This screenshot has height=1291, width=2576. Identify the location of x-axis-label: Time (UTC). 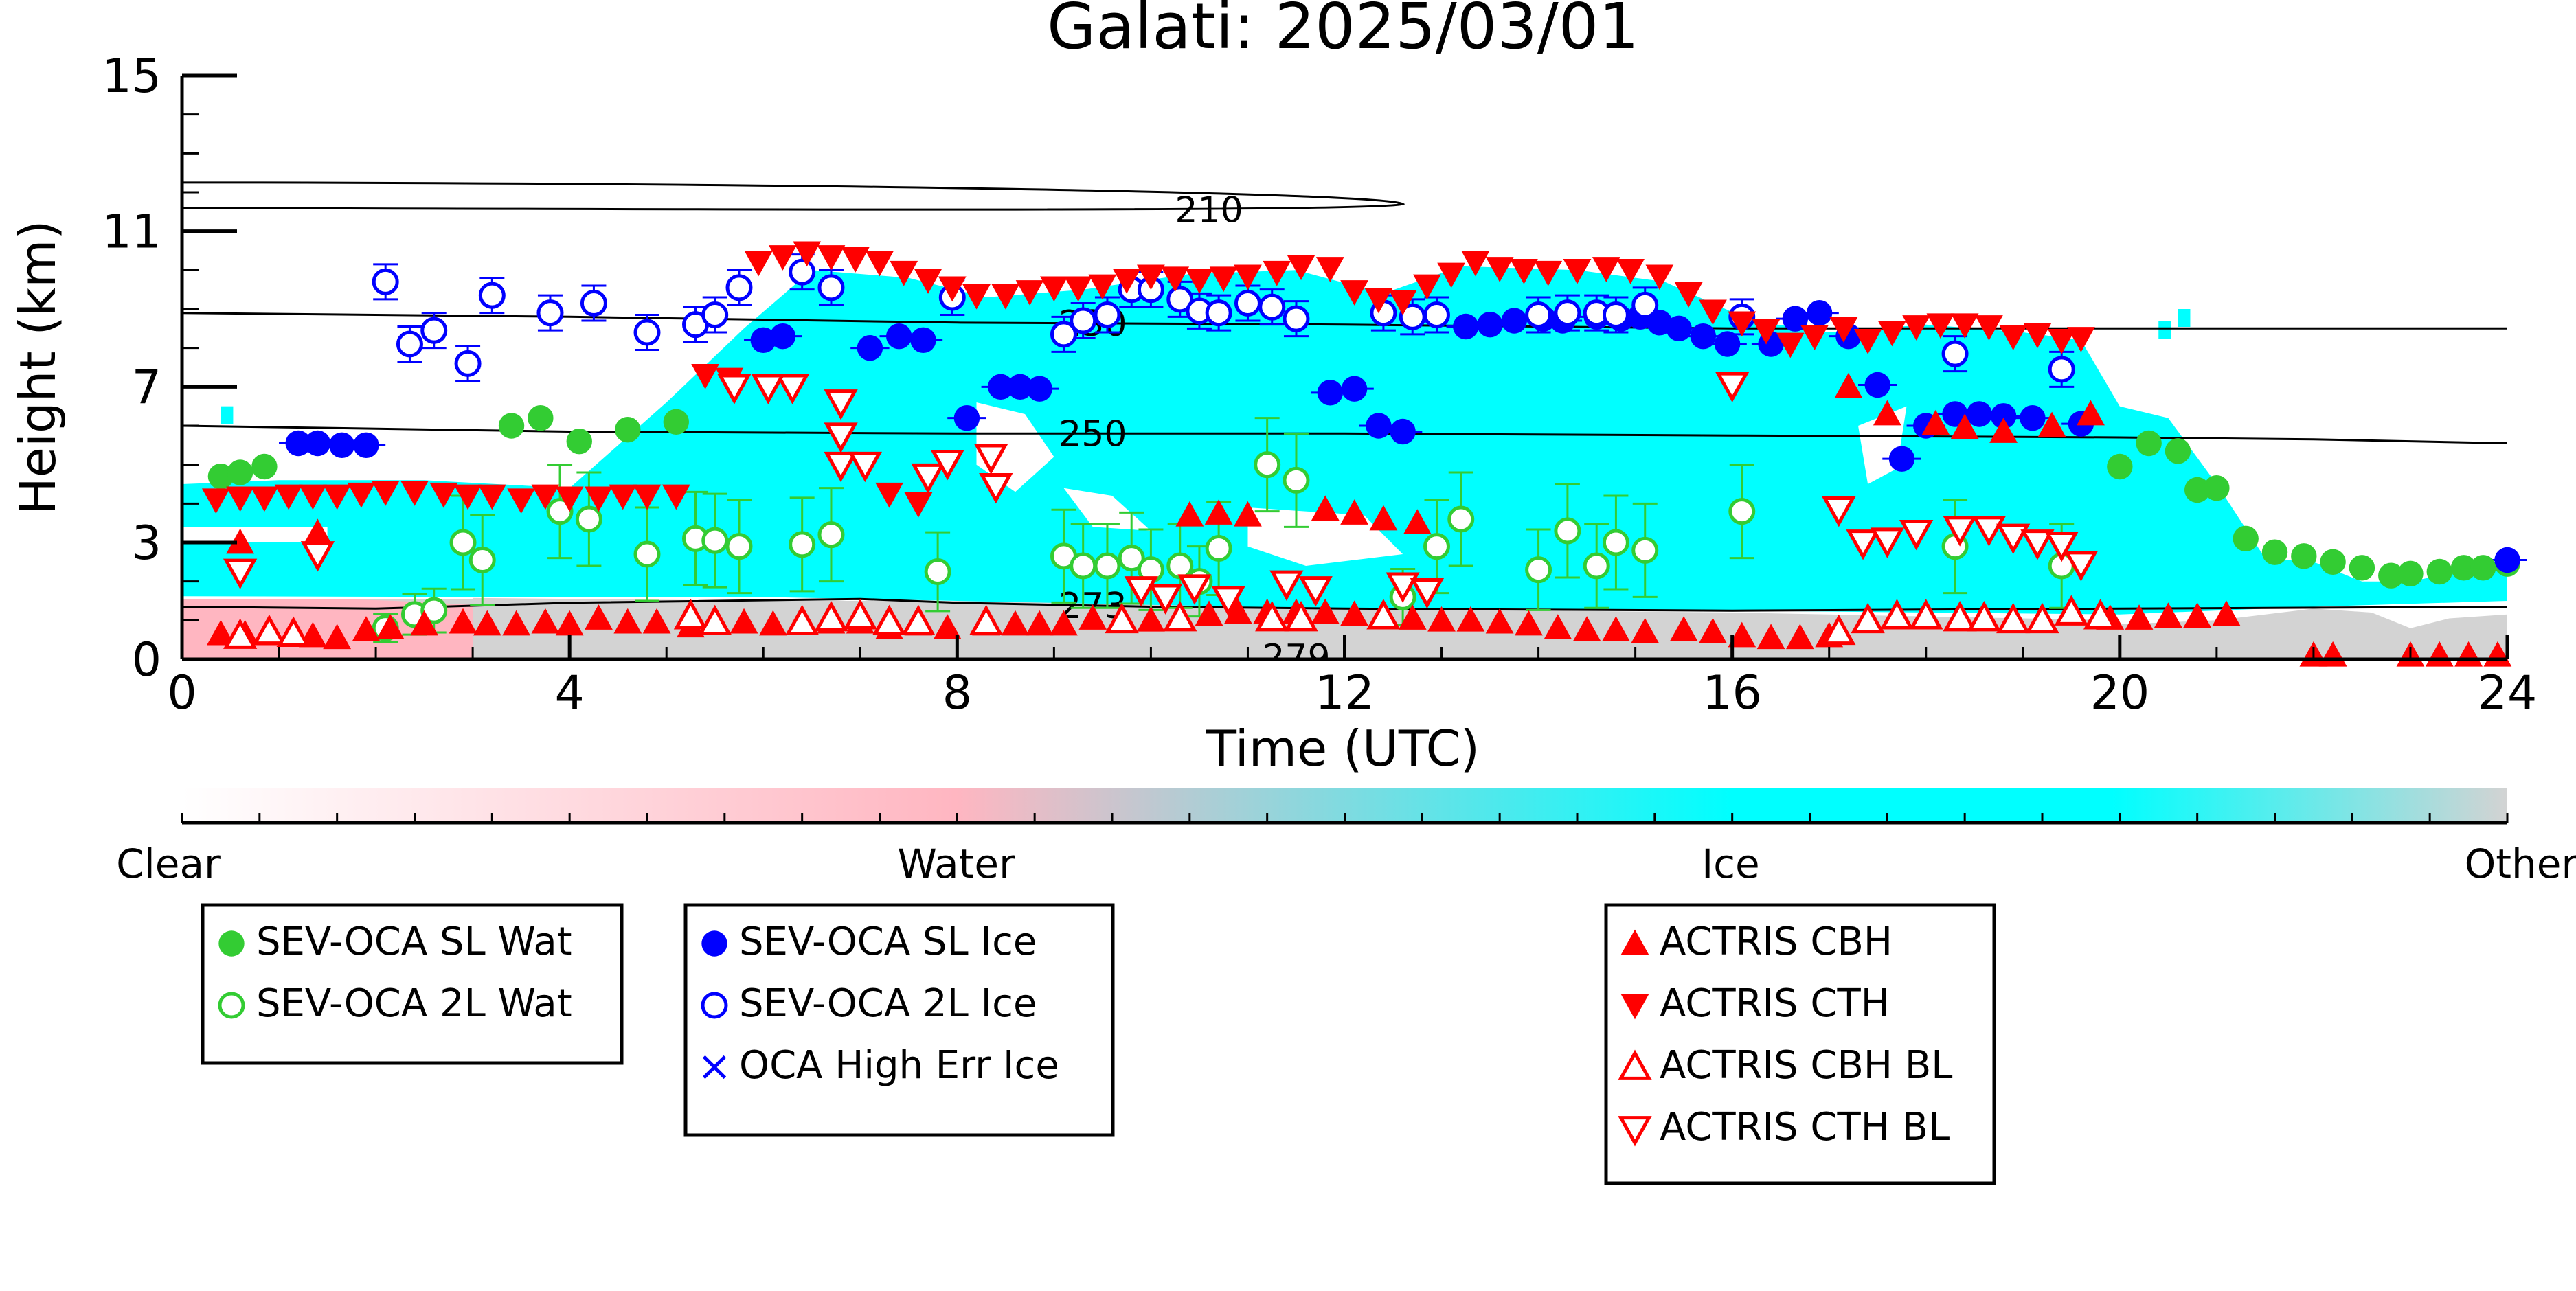
(1343, 748).